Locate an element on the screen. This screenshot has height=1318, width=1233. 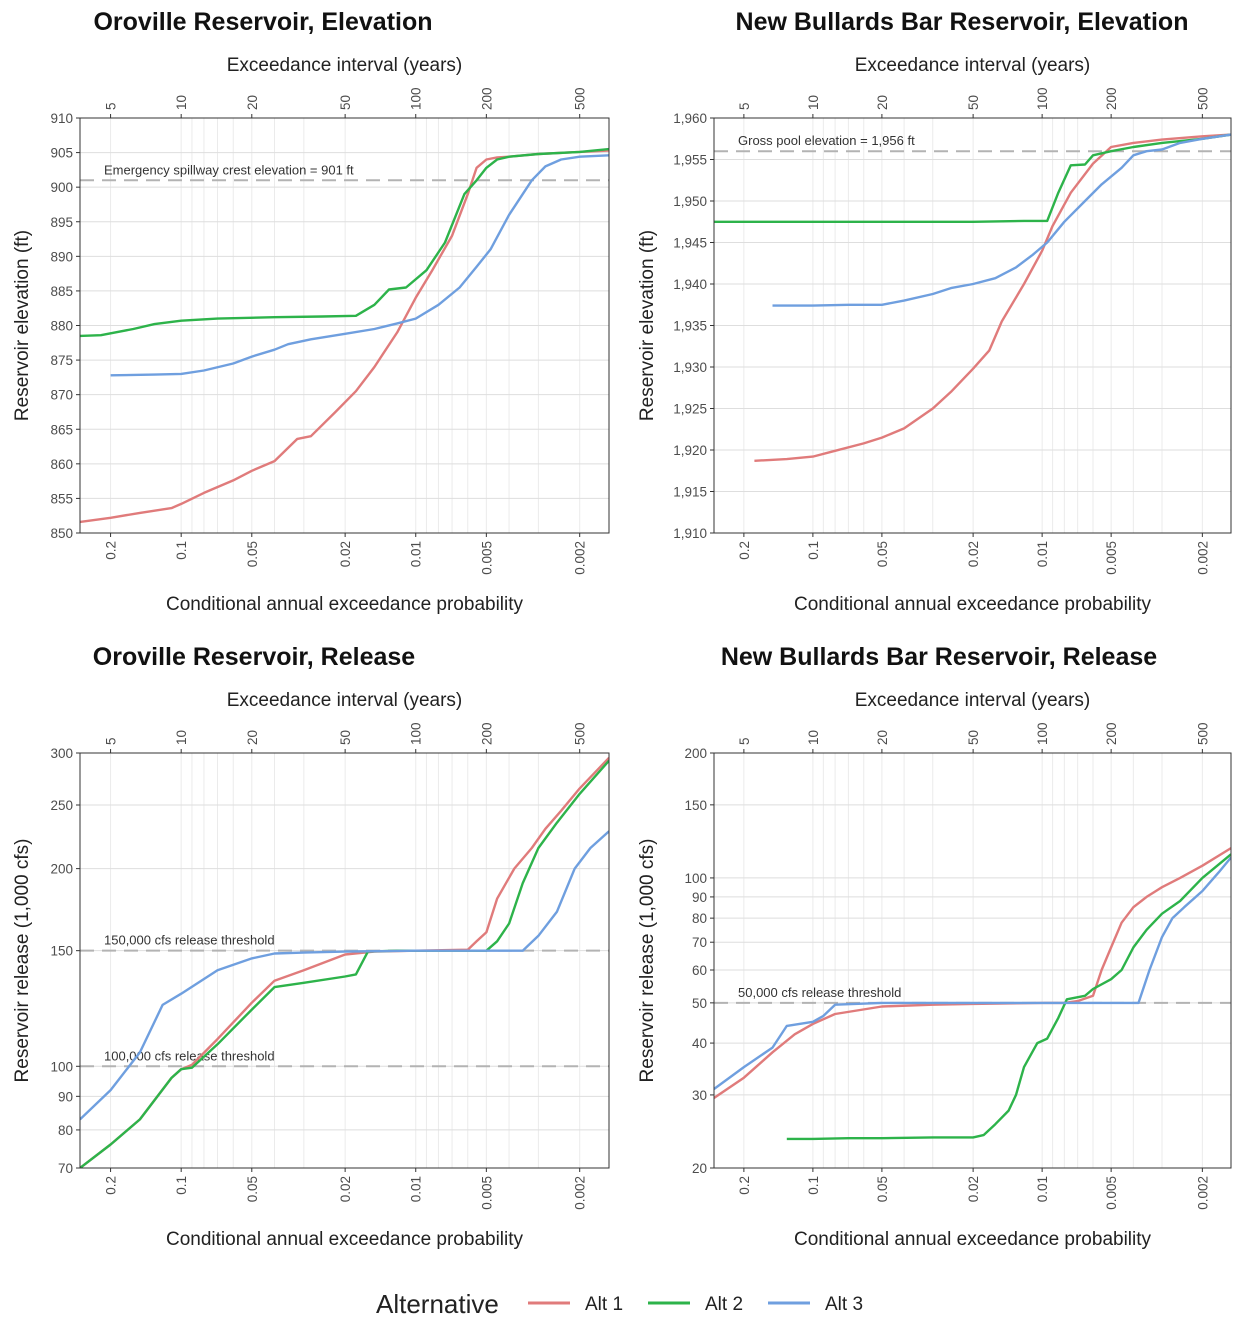
plot-frame is located at coordinates (344, 960).